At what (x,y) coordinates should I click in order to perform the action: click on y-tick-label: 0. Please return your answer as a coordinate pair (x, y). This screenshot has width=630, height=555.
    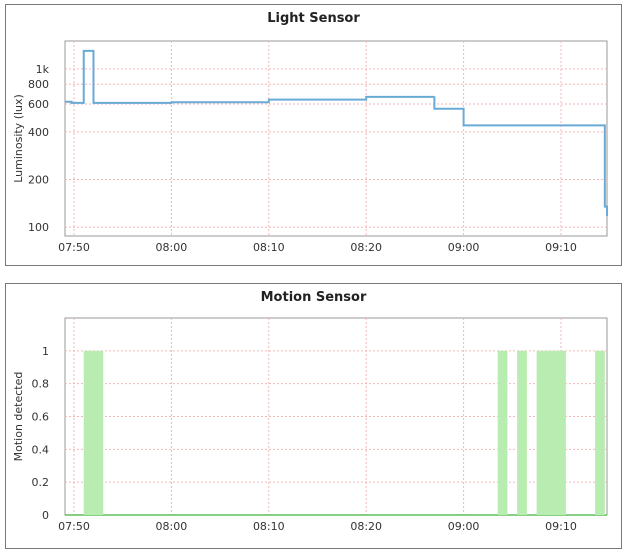
    Looking at the image, I should click on (45, 515).